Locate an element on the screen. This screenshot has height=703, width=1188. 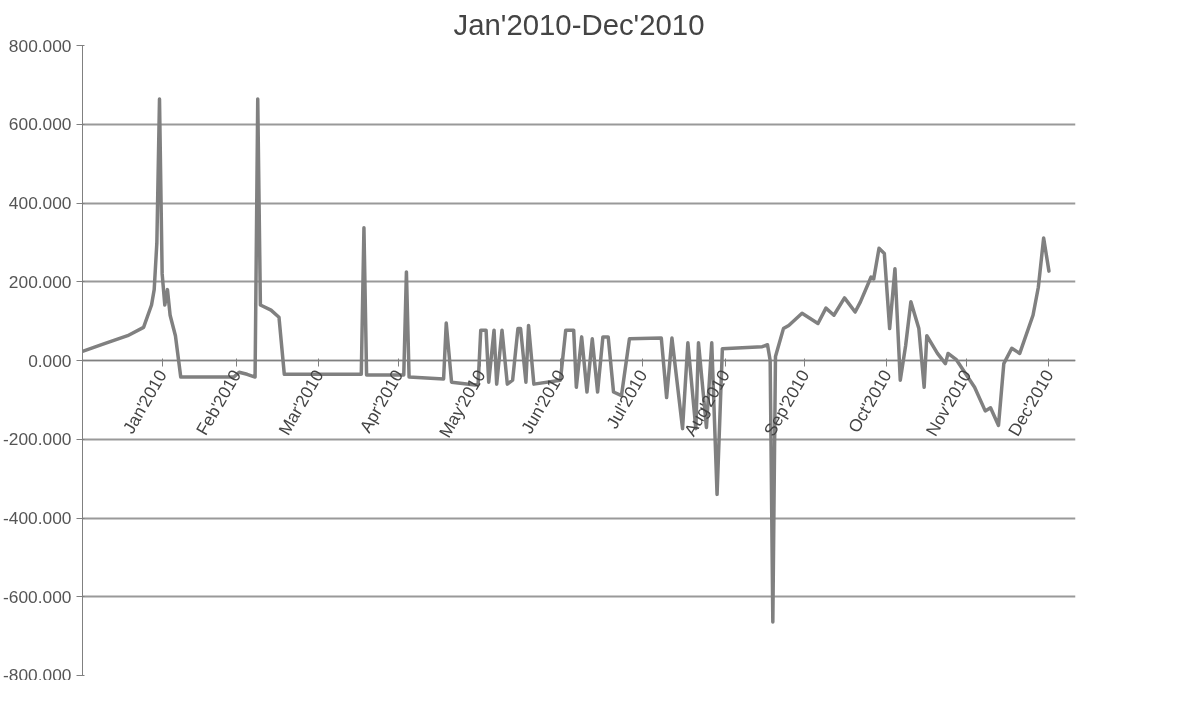
y-tick-label: -400.000 is located at coordinates (37, 518).